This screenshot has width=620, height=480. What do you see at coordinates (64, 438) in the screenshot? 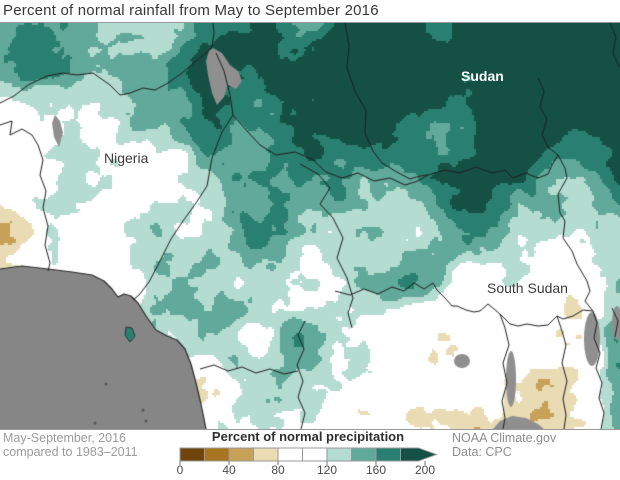
I see `period-line: May-September, 2016` at bounding box center [64, 438].